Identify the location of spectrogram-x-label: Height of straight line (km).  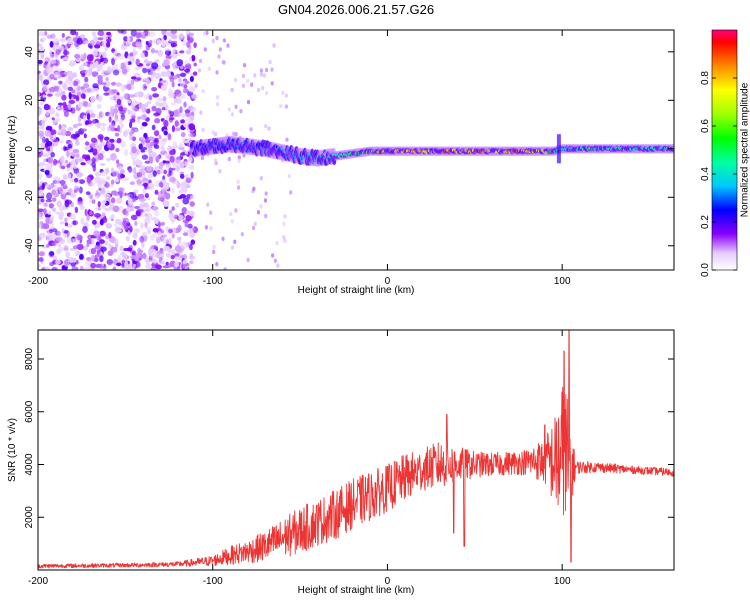
(356, 290).